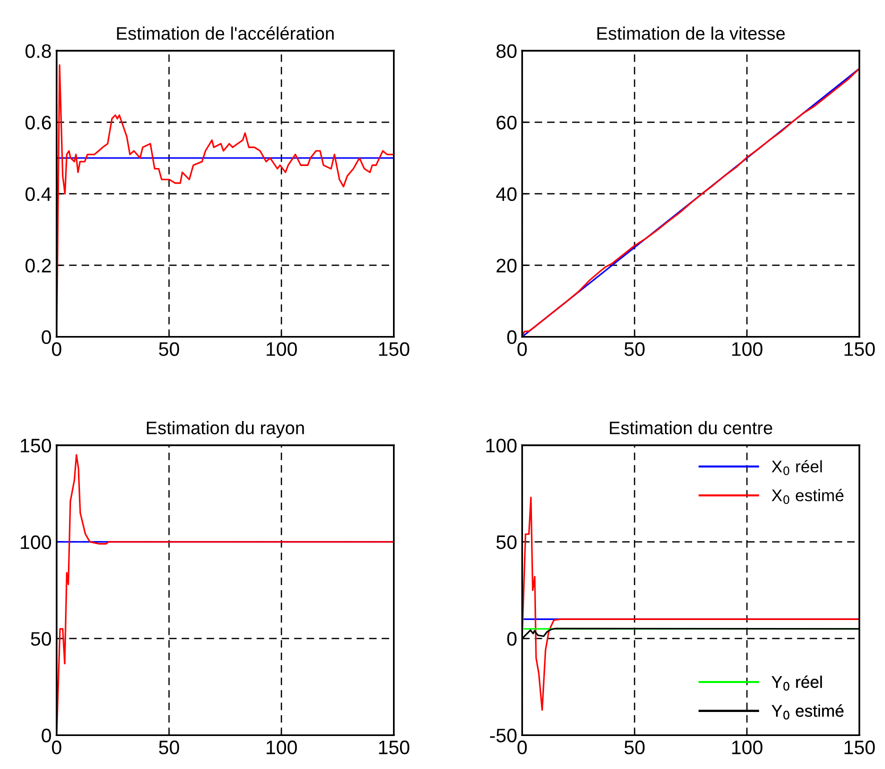  I want to click on y-tick-label: 40, so click(506, 194).